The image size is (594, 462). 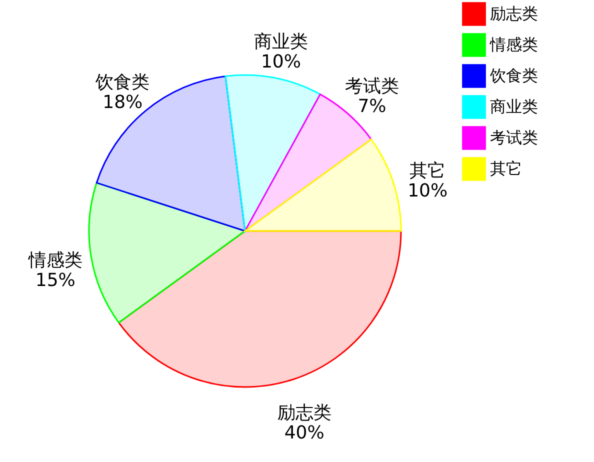 I want to click on legend-label: 考试类, so click(x=514, y=137).